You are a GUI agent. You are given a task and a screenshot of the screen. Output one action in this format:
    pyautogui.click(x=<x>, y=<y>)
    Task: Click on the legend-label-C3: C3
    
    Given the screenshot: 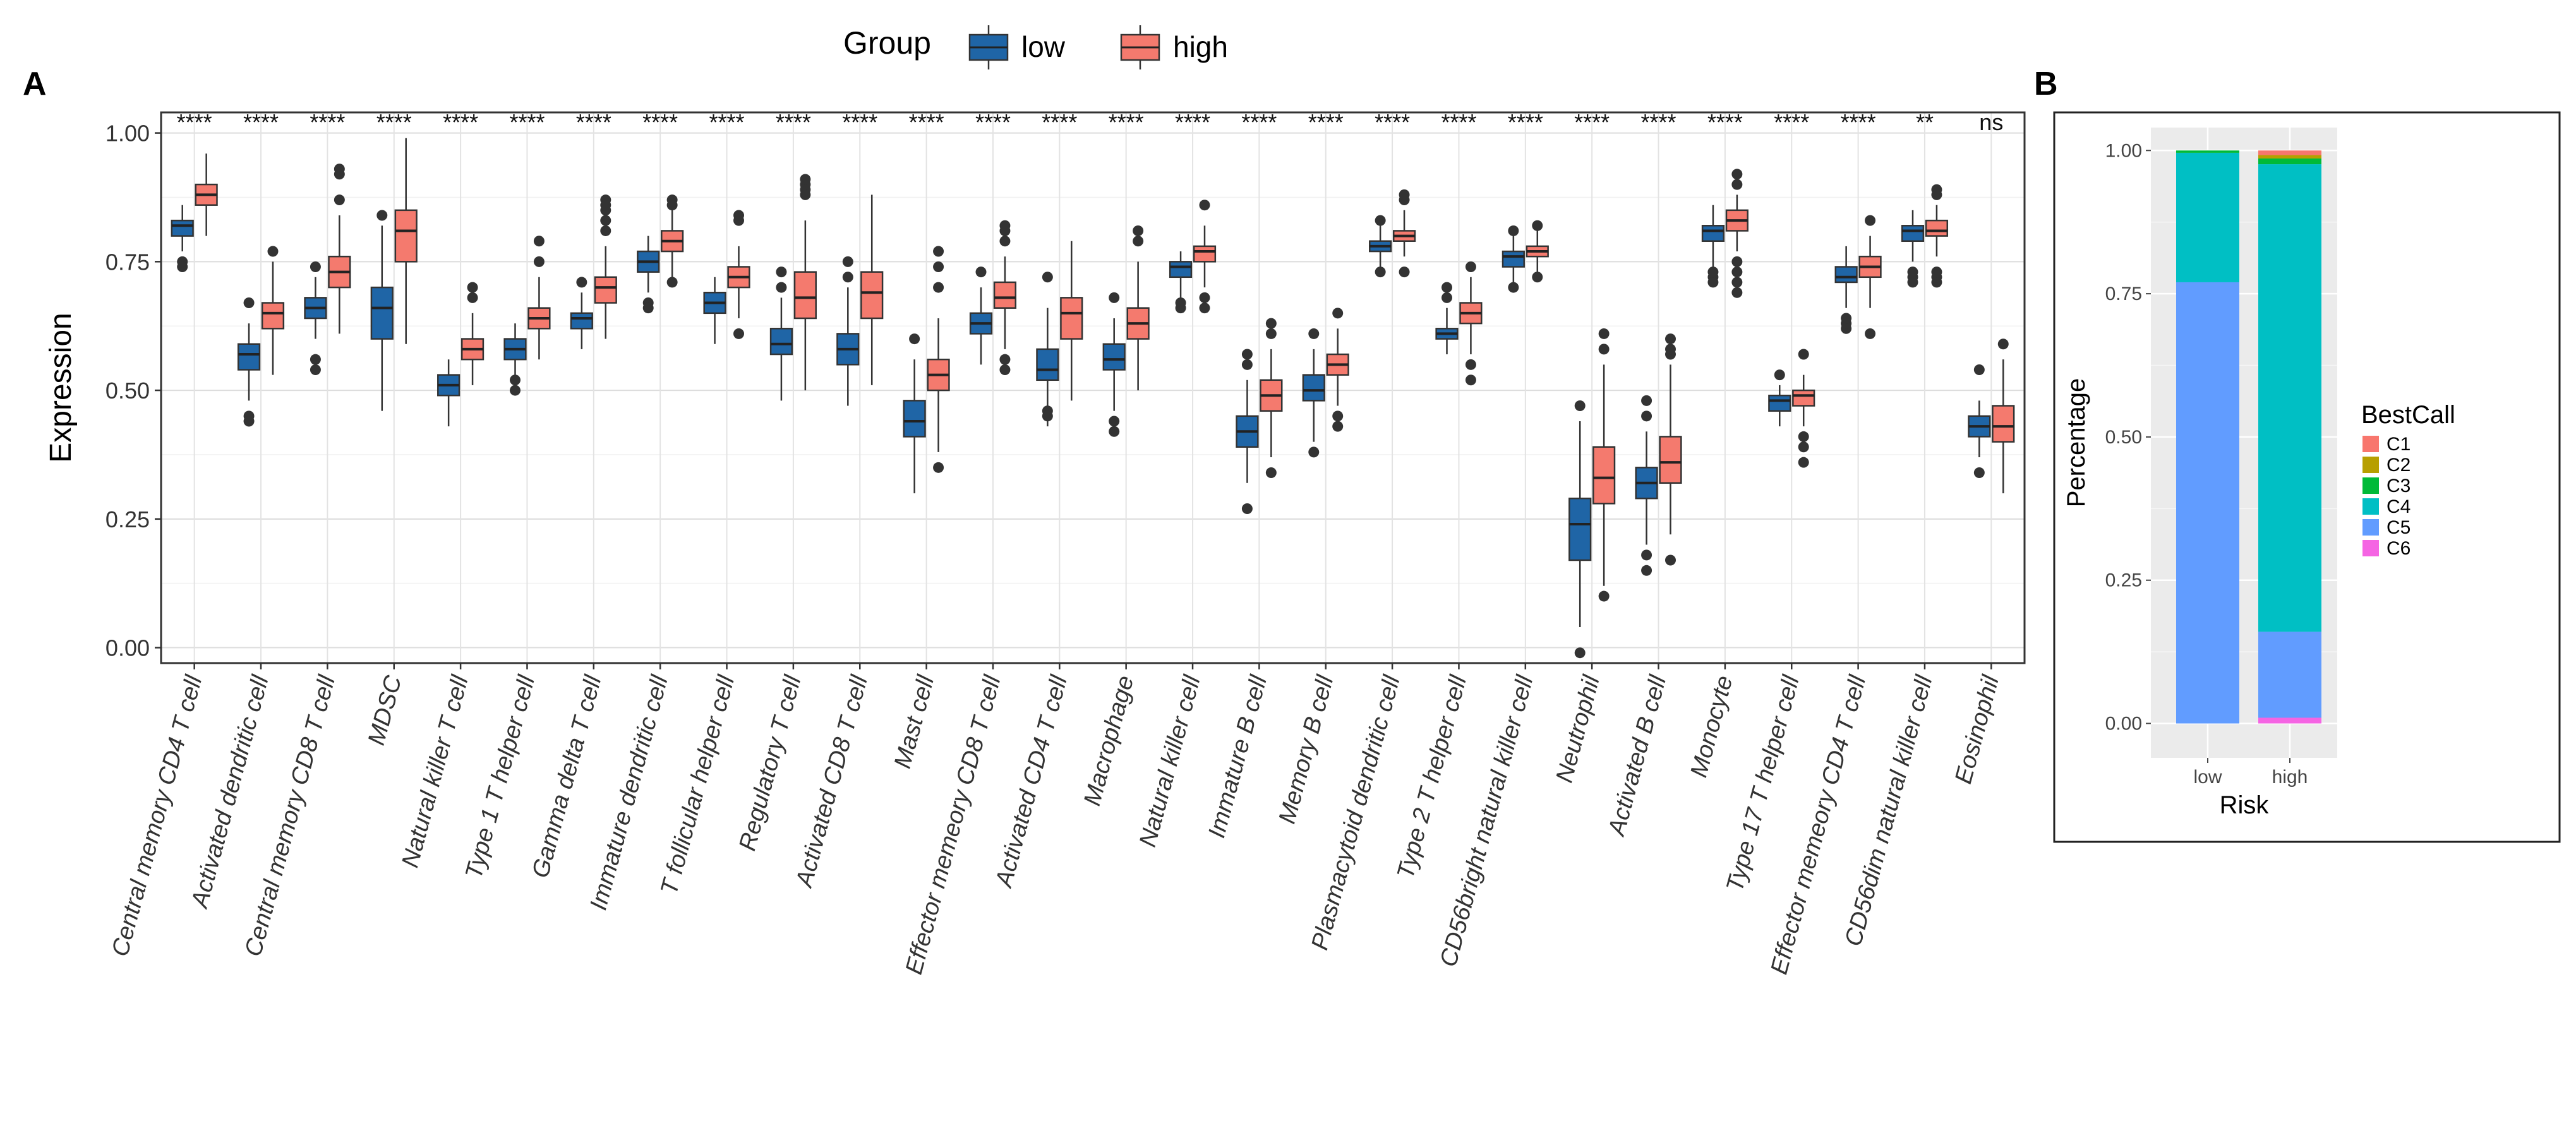 What is the action you would take?
    pyautogui.click(x=2398, y=486)
    